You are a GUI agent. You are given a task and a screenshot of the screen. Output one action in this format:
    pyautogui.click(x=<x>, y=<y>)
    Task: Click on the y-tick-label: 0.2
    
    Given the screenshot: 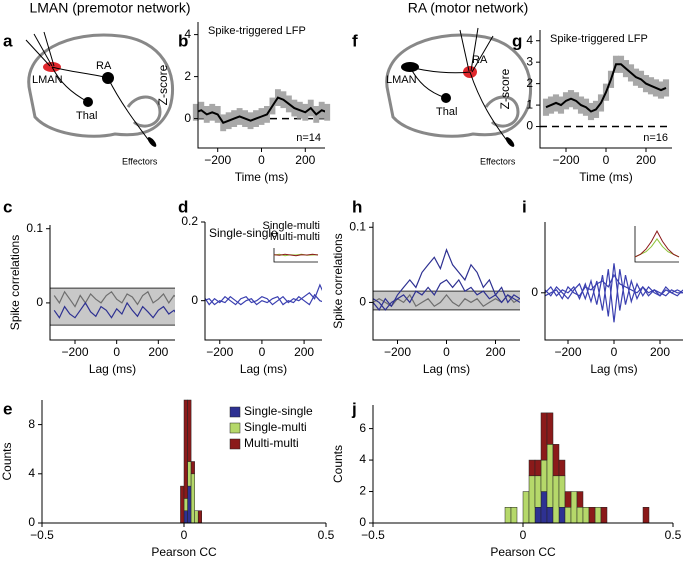 What is the action you would take?
    pyautogui.click(x=189, y=221)
    